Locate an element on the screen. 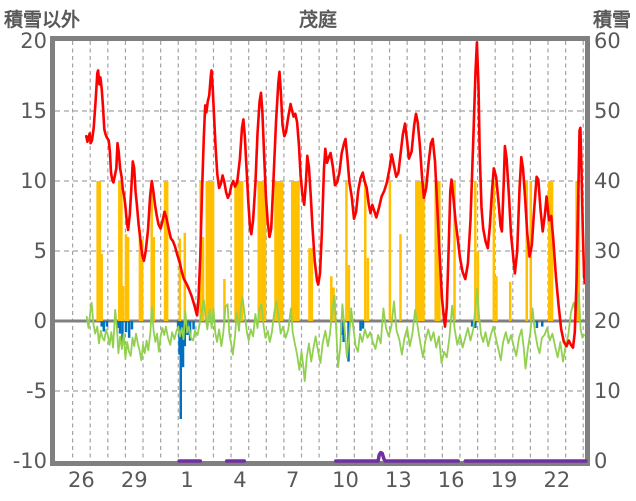 Image resolution: width=636 pixels, height=501 pixels. right-axis-tick: 50 is located at coordinates (607, 111).